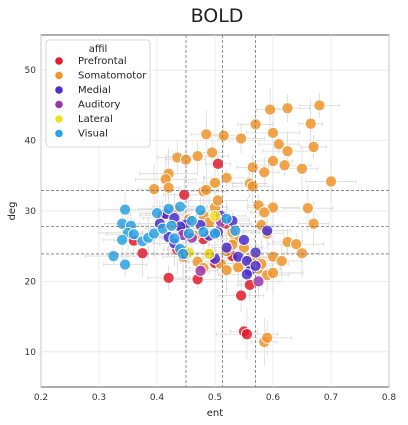 The image size is (408, 425). Describe the element at coordinates (99, 105) in the screenshot. I see `legend-label: Auditory` at that location.